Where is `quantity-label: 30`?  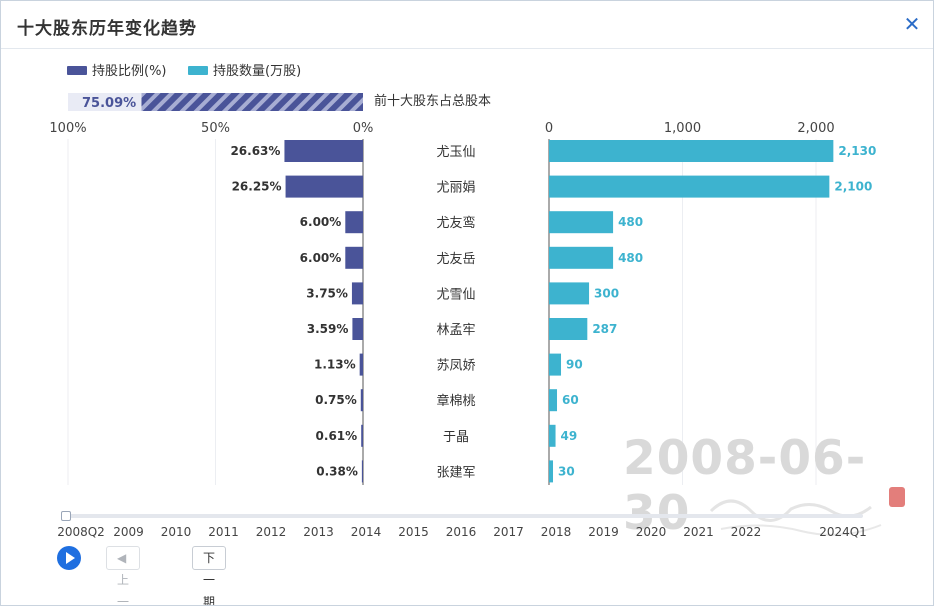 quantity-label: 30 is located at coordinates (566, 471).